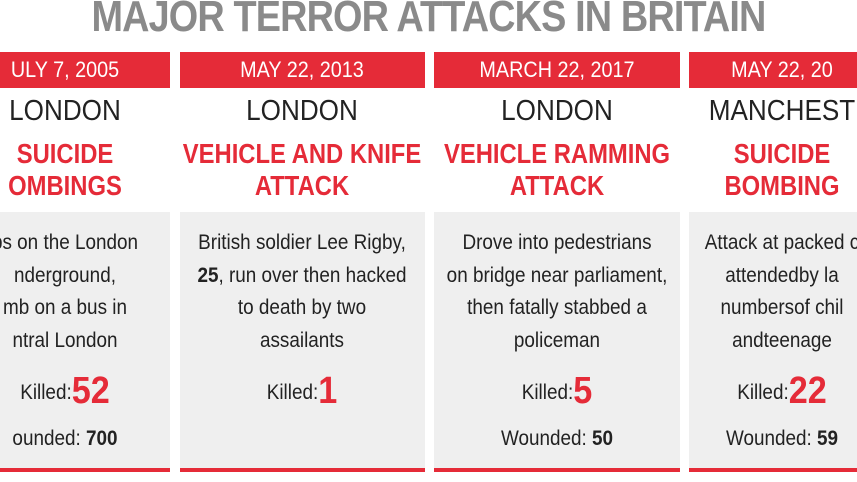  I want to click on description-line: assailants, so click(302, 341).